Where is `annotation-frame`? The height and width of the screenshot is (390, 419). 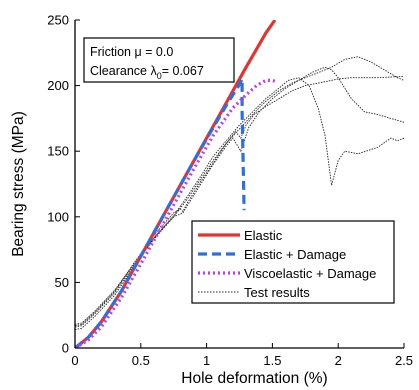 annotation-frame is located at coordinates (159, 60).